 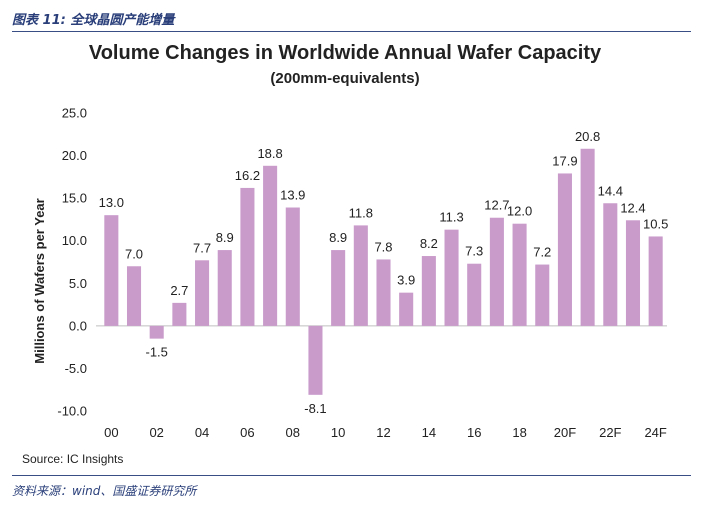 I want to click on data-label-07: 18.8, so click(x=269, y=153).